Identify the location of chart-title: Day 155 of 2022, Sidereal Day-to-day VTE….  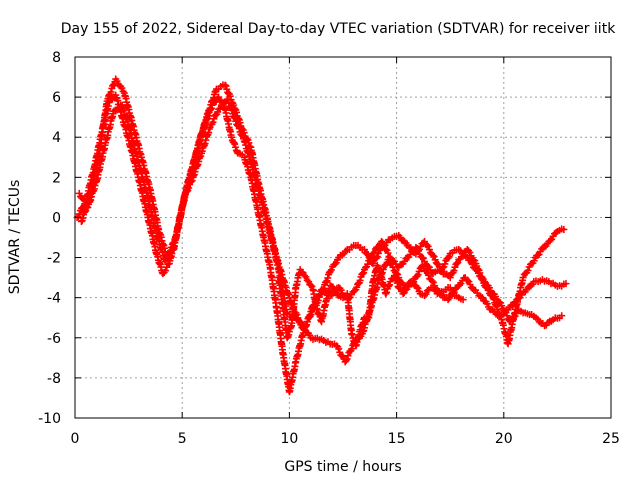
(338, 29).